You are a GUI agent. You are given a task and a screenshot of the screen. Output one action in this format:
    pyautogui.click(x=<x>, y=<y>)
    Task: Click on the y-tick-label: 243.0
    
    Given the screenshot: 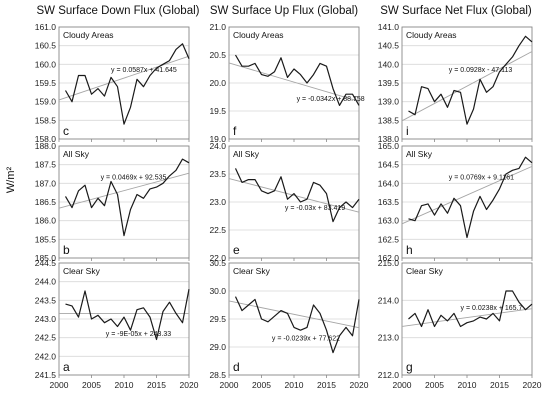 What is the action you would take?
    pyautogui.click(x=46, y=319)
    